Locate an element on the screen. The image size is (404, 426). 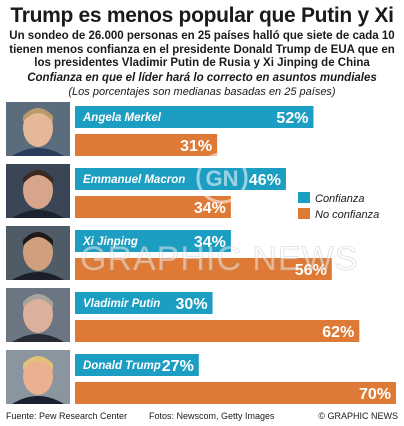
value-label-no-confianza: 56% is located at coordinates (311, 270).